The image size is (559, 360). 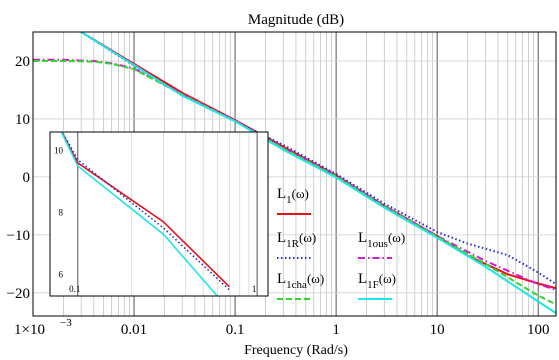 What do you see at coordinates (59, 151) in the screenshot?
I see `inset-y-tick-label: 10` at bounding box center [59, 151].